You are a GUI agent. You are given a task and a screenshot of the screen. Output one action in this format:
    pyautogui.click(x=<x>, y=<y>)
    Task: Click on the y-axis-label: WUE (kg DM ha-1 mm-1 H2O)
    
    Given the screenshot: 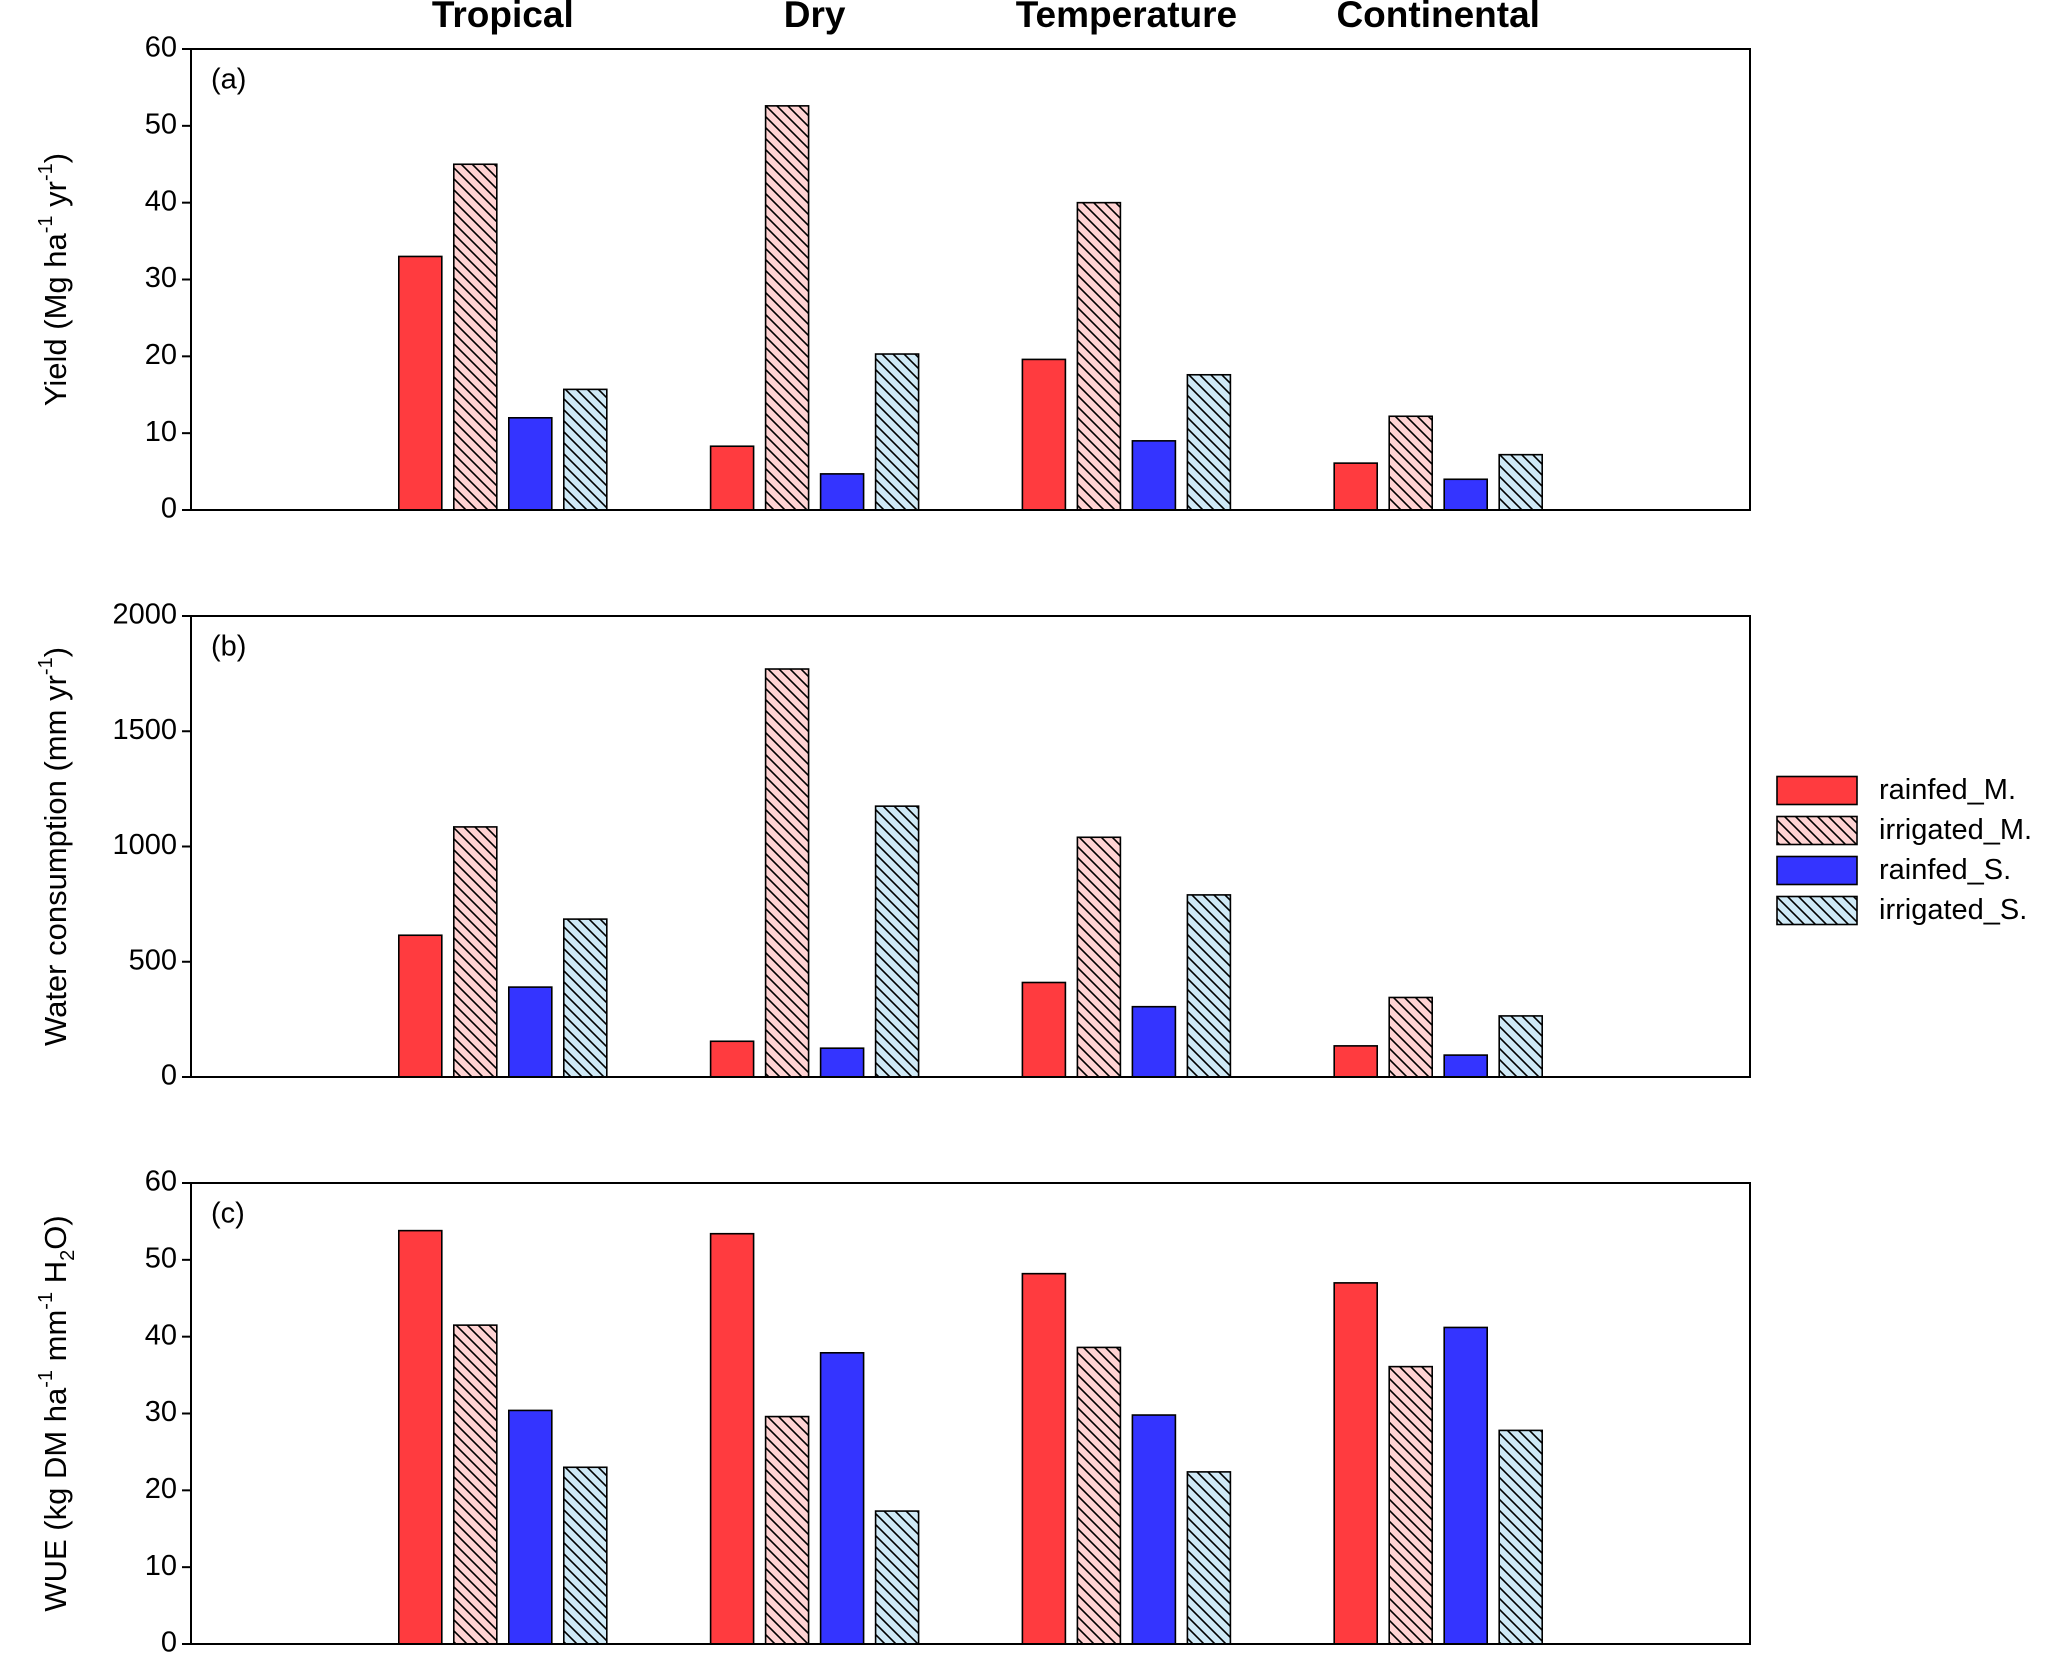 What is the action you would take?
    pyautogui.click(x=57, y=1413)
    